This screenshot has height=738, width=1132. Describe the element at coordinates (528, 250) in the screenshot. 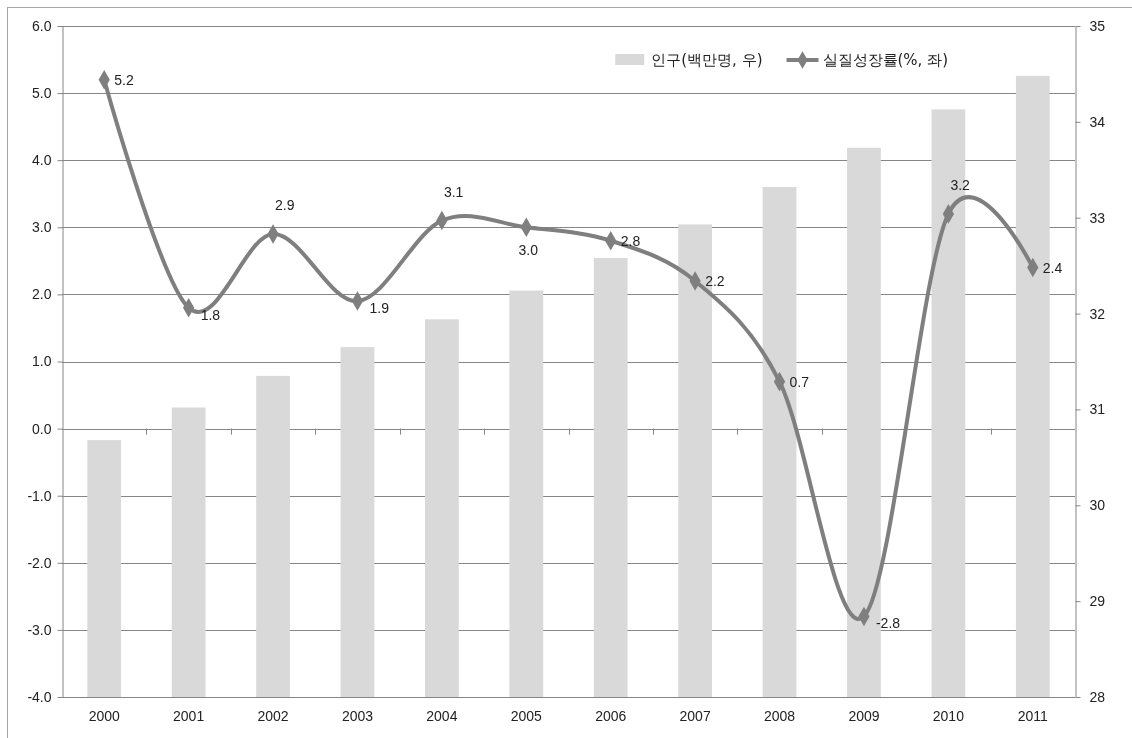

I see `data-label: 3.0` at that location.